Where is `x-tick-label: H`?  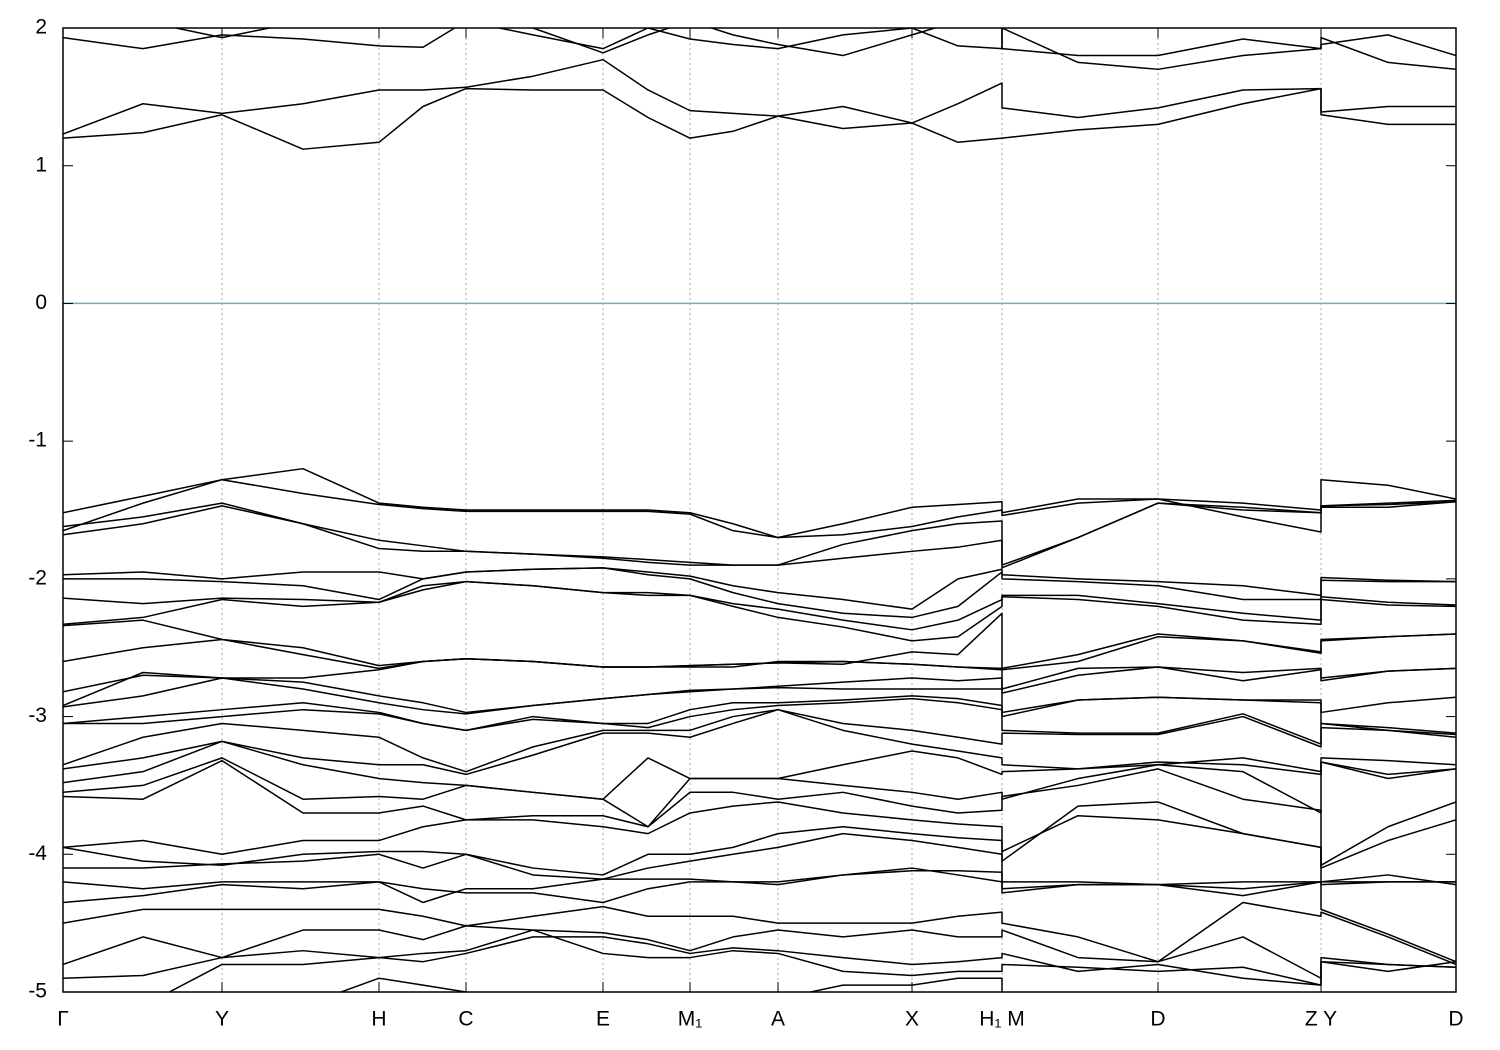 x-tick-label: H is located at coordinates (378, 1019).